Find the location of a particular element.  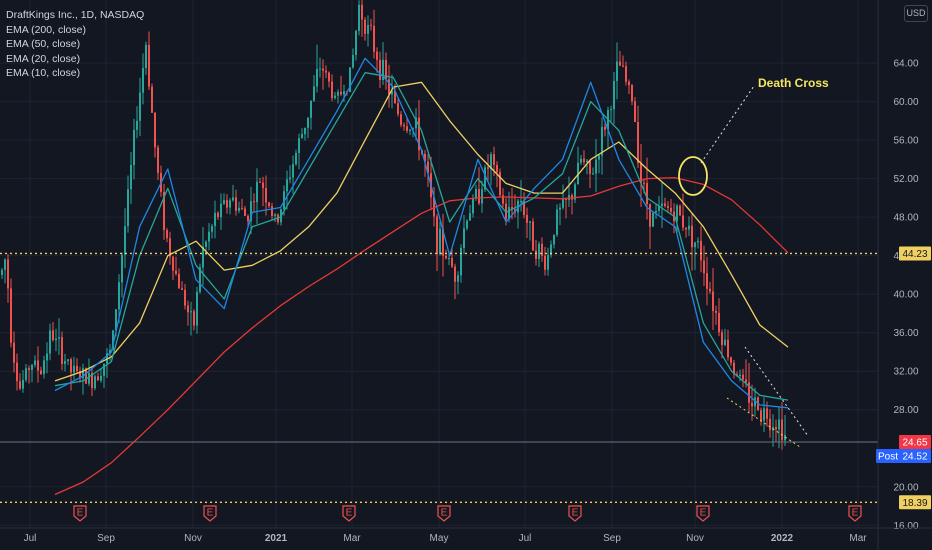

last-price-badge is located at coordinates (915, 442).